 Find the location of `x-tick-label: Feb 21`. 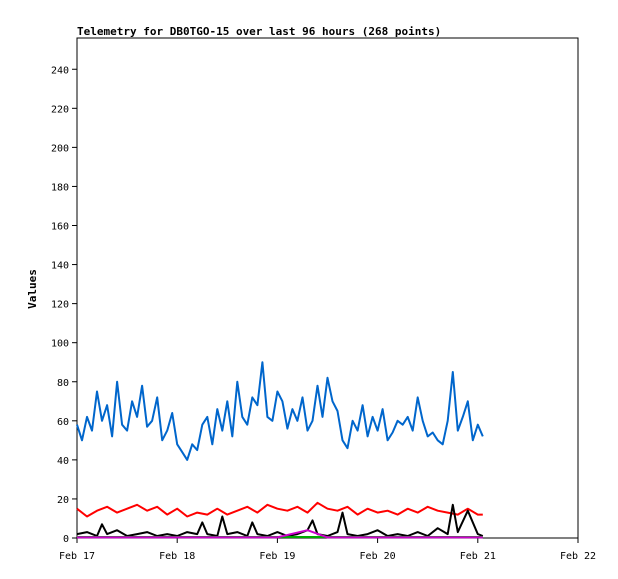

x-tick-label: Feb 21 is located at coordinates (478, 556).